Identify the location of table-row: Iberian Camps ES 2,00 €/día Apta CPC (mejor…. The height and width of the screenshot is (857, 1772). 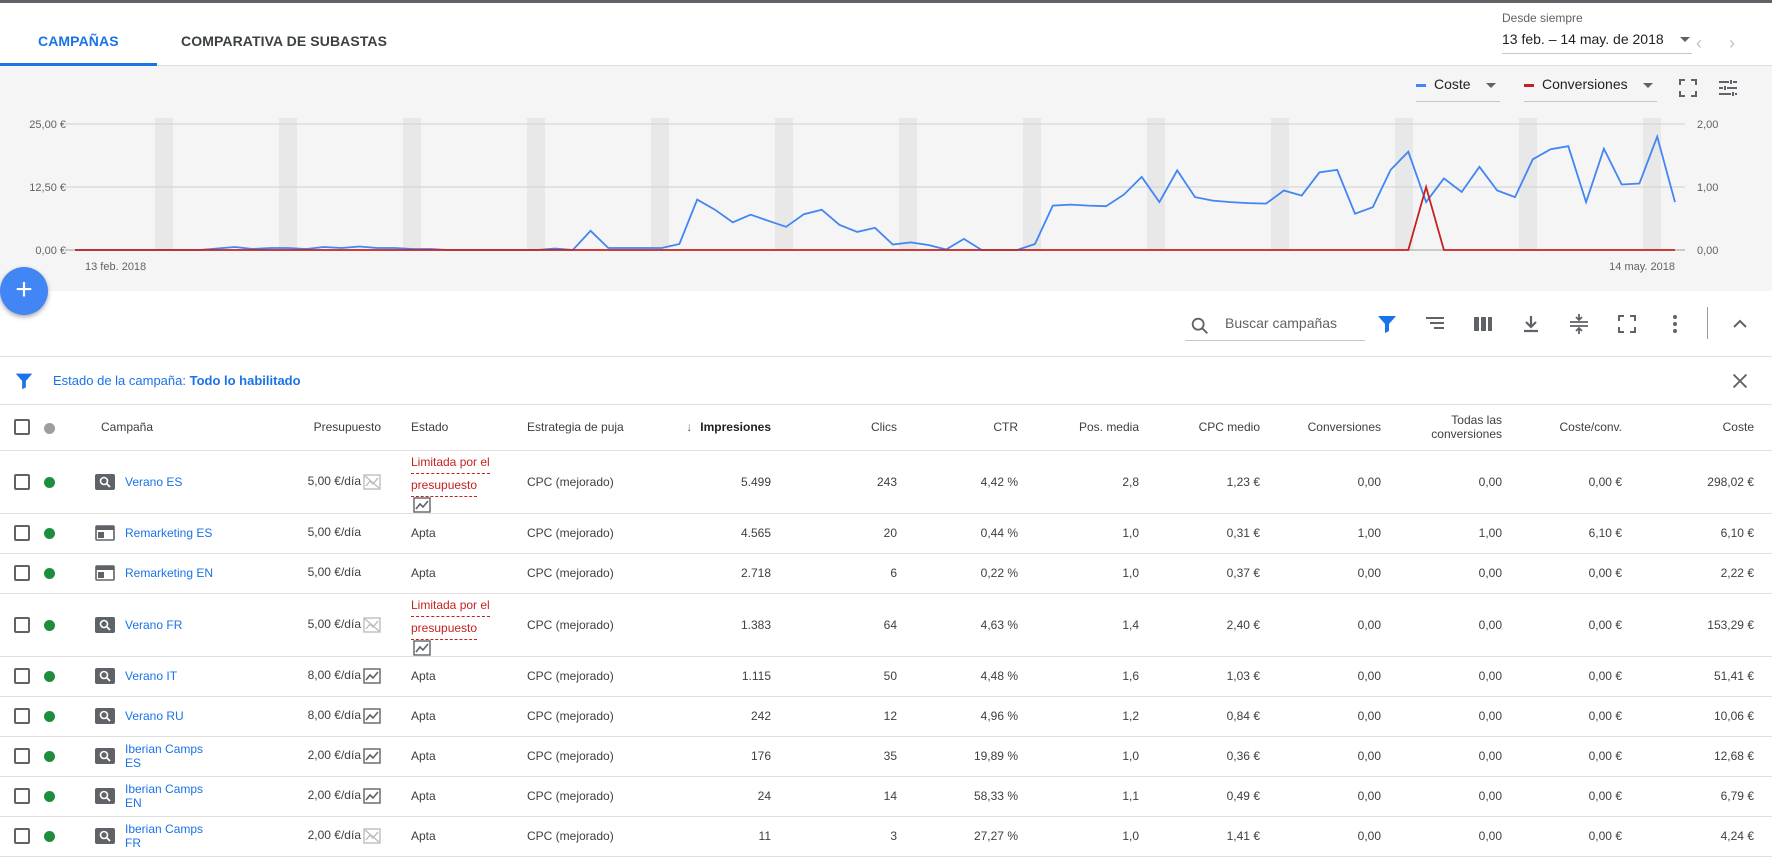
(886, 756).